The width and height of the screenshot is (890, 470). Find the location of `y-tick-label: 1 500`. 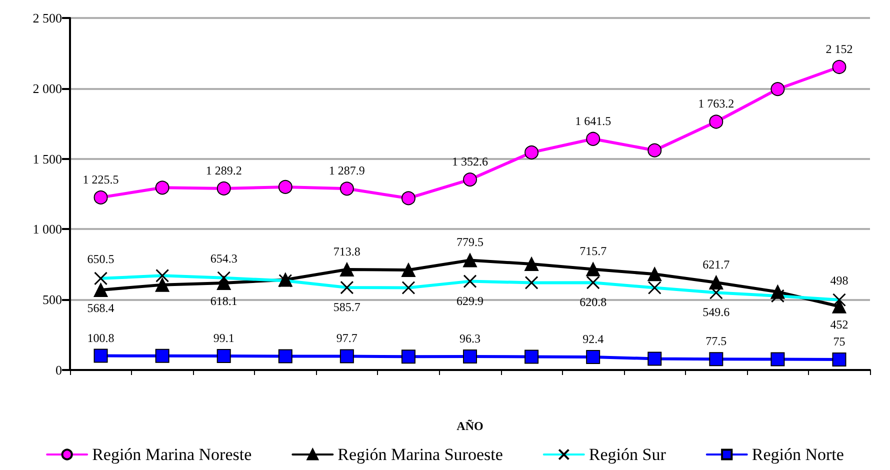

y-tick-label: 1 500 is located at coordinates (47, 158).